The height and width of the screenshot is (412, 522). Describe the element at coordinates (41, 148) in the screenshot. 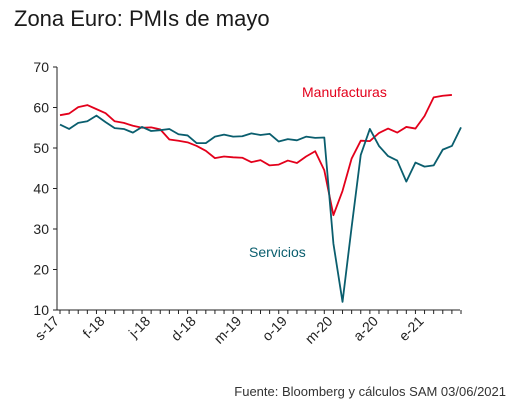

I see `y-tick-label: 50` at that location.